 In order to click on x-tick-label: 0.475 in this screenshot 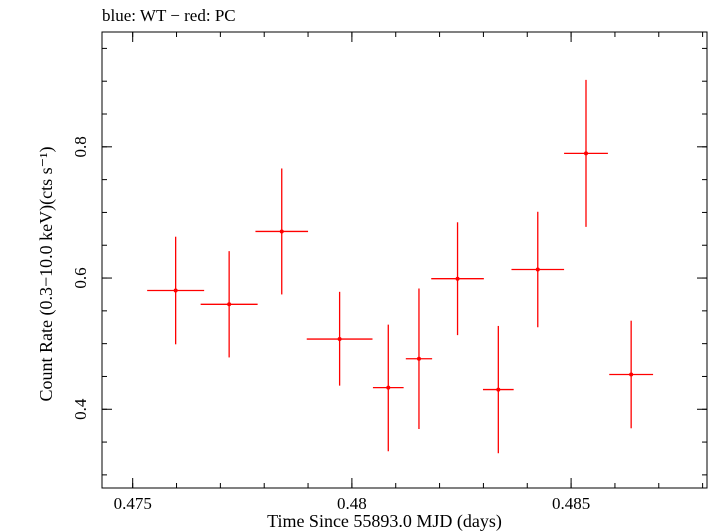, I will do `click(133, 503)`.